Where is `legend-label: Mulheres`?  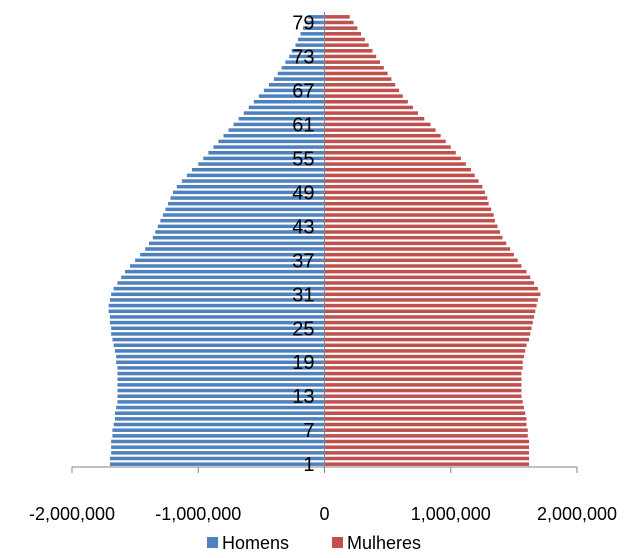
legend-label: Mulheres is located at coordinates (384, 543).